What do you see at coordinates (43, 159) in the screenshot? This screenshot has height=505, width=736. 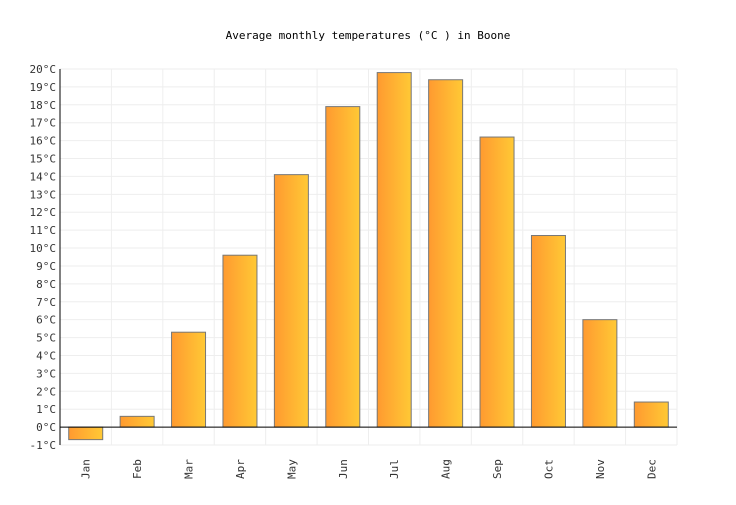 I see `y-tick-label: 15°C` at bounding box center [43, 159].